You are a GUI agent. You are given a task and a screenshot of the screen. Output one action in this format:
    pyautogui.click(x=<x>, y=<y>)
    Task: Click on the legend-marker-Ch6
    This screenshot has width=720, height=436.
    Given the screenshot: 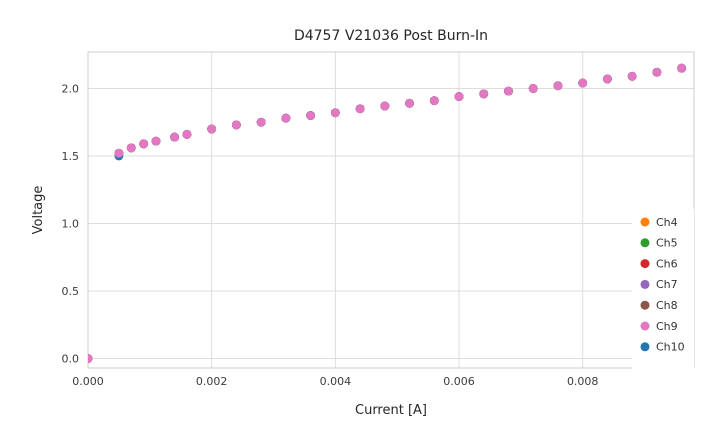 What is the action you would take?
    pyautogui.click(x=645, y=264)
    